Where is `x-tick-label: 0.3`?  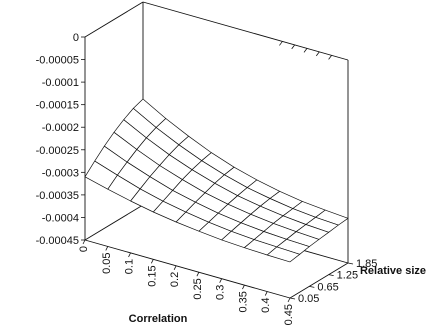 x-tick-label: 0.3 is located at coordinates (221, 292).